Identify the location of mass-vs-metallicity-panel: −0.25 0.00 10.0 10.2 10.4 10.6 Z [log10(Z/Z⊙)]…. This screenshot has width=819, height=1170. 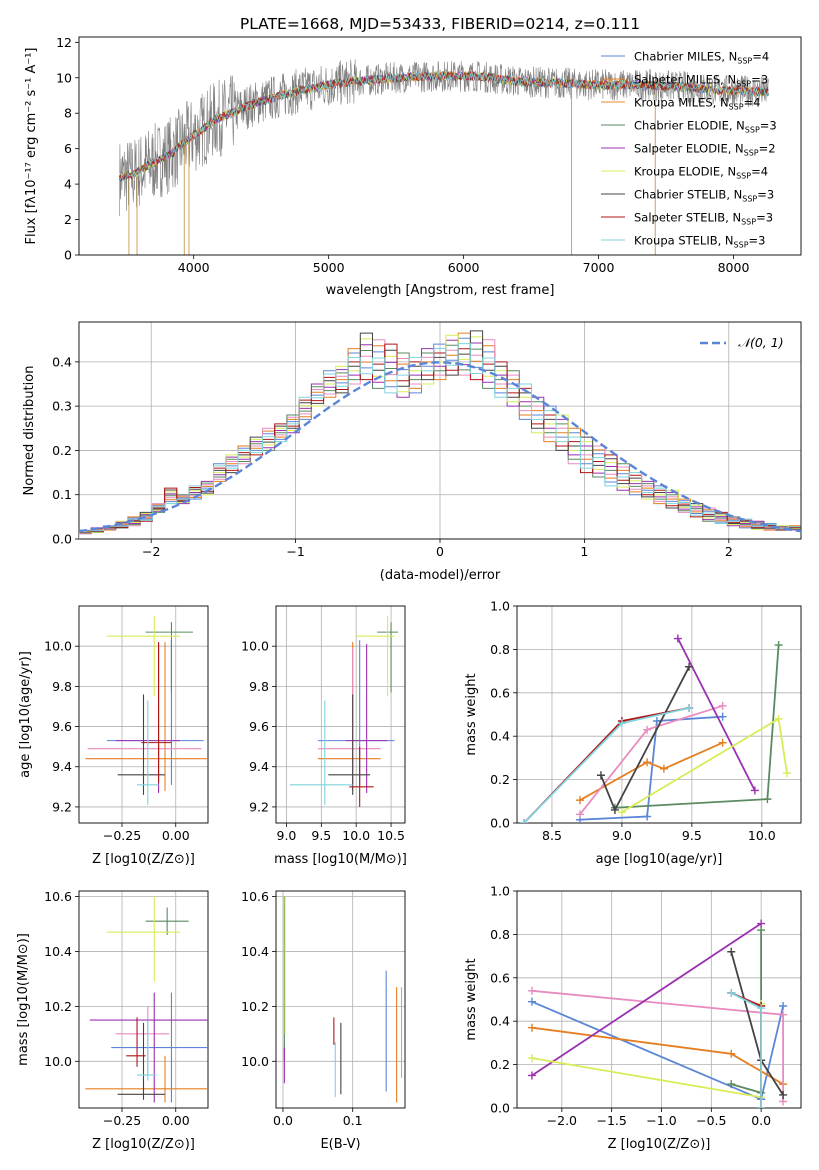
(112, 1020).